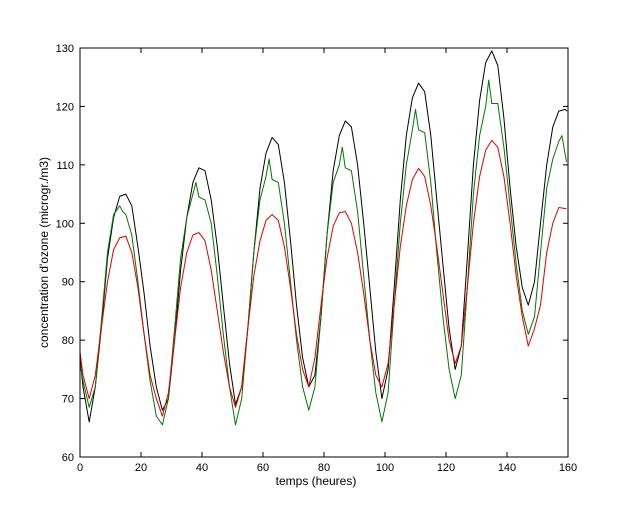 Image resolution: width=632 pixels, height=508 pixels. Describe the element at coordinates (65, 107) in the screenshot. I see `y-tick-label: 120` at that location.